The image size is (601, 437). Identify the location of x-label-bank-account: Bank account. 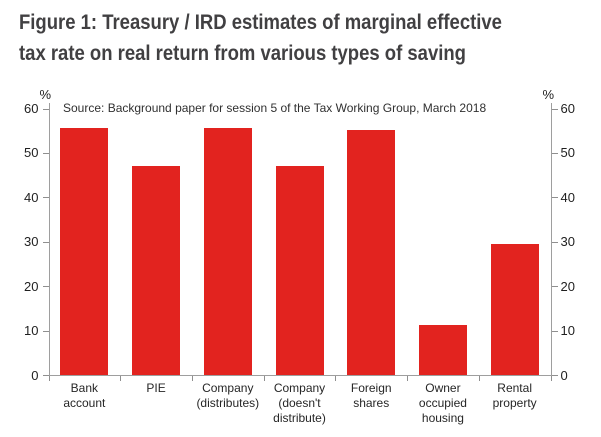
(84, 395).